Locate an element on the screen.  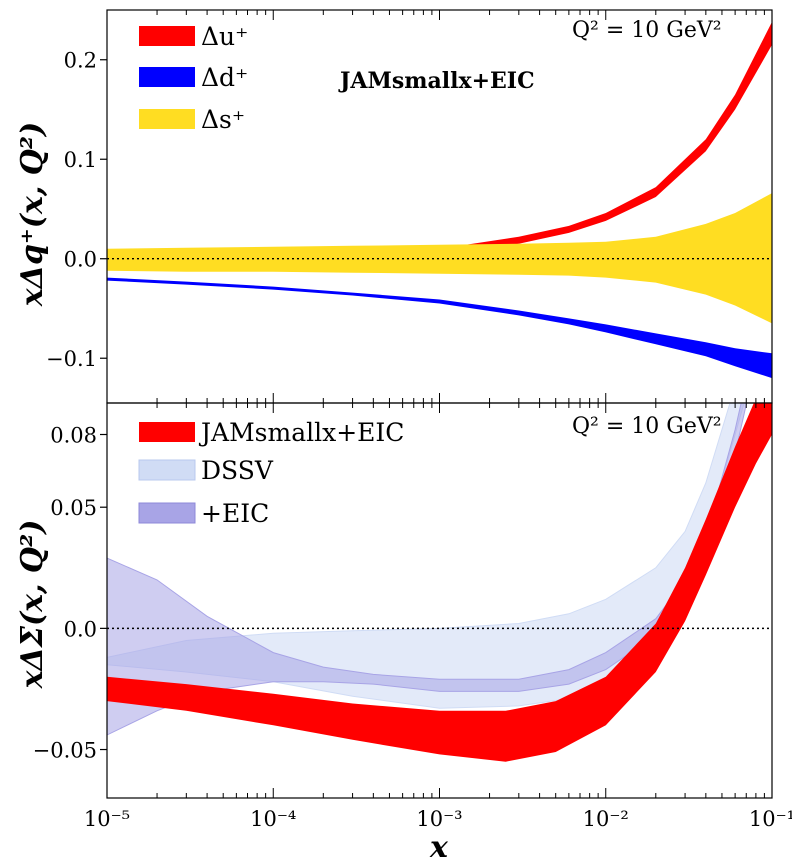
x-axis-title: x is located at coordinates (439, 847).